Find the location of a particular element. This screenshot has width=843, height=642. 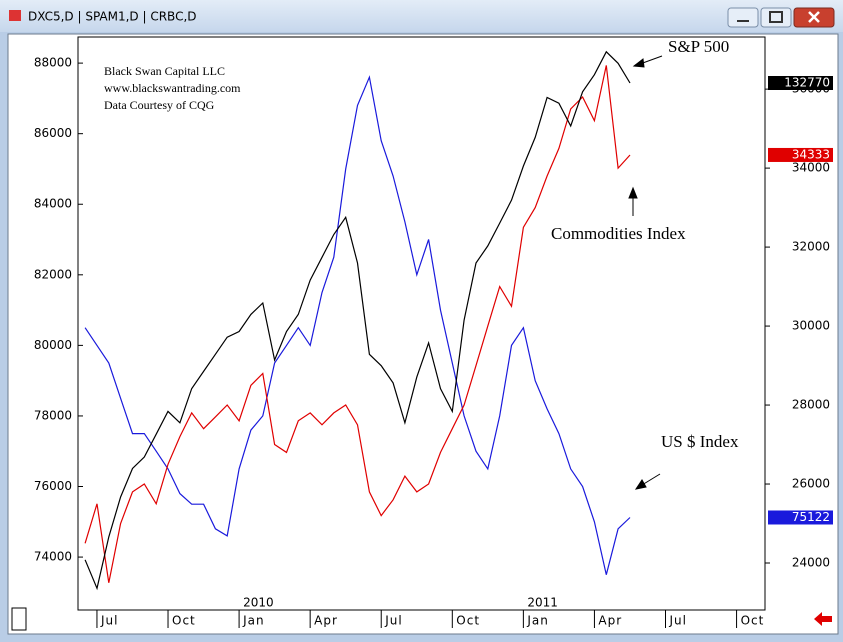

scroll-arrow is located at coordinates (823, 619).